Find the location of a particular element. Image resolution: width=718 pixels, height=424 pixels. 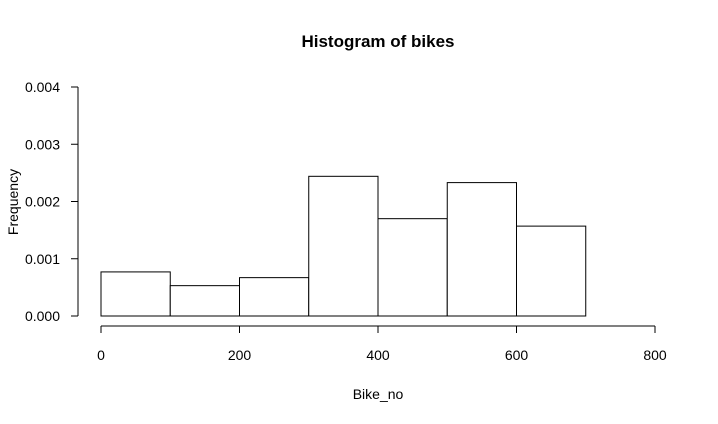

x-axis: 0 200 400 600 800 is located at coordinates (382, 344).